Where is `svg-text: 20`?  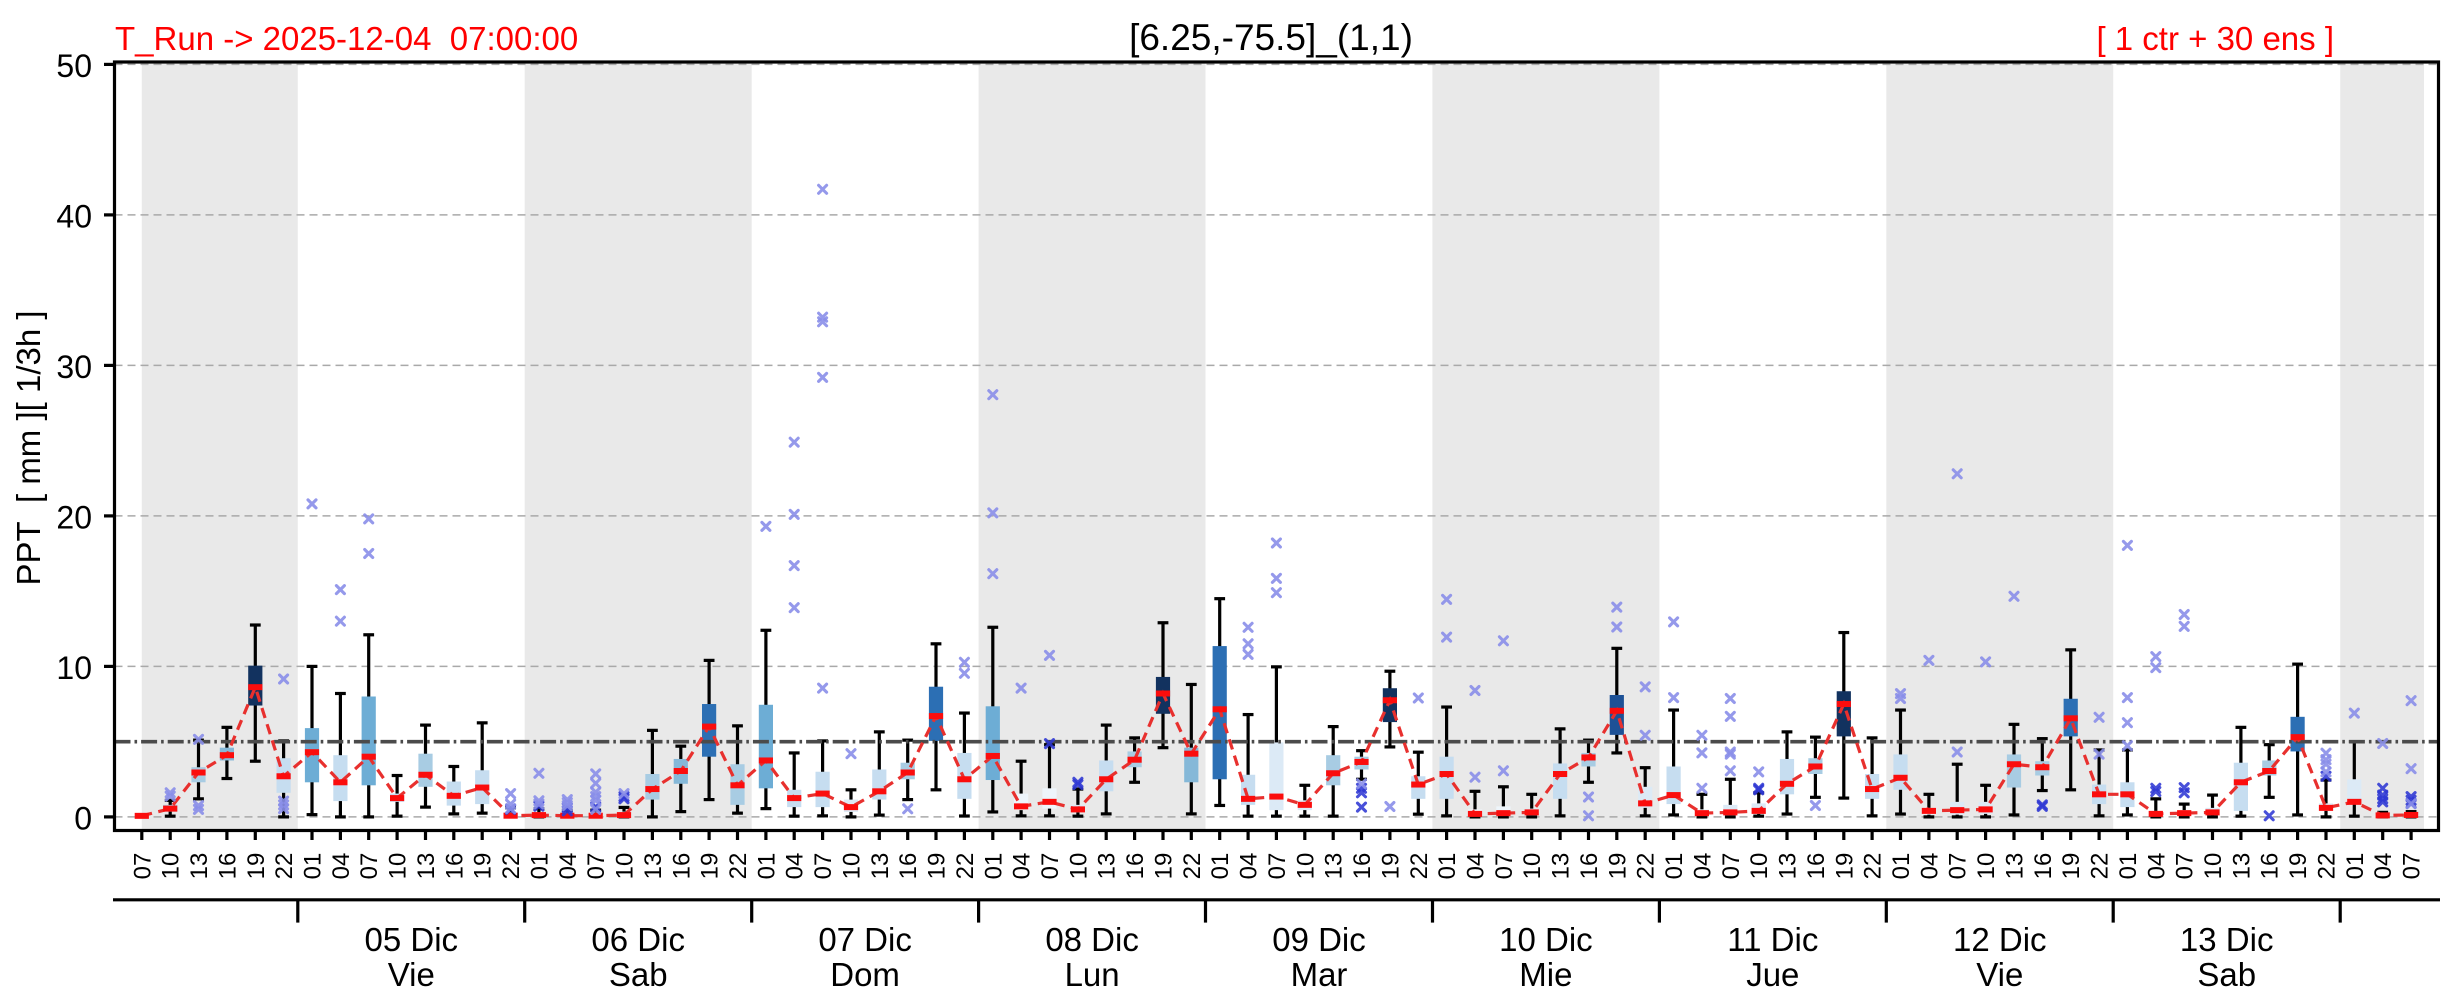 svg-text: 20 is located at coordinates (74, 517).